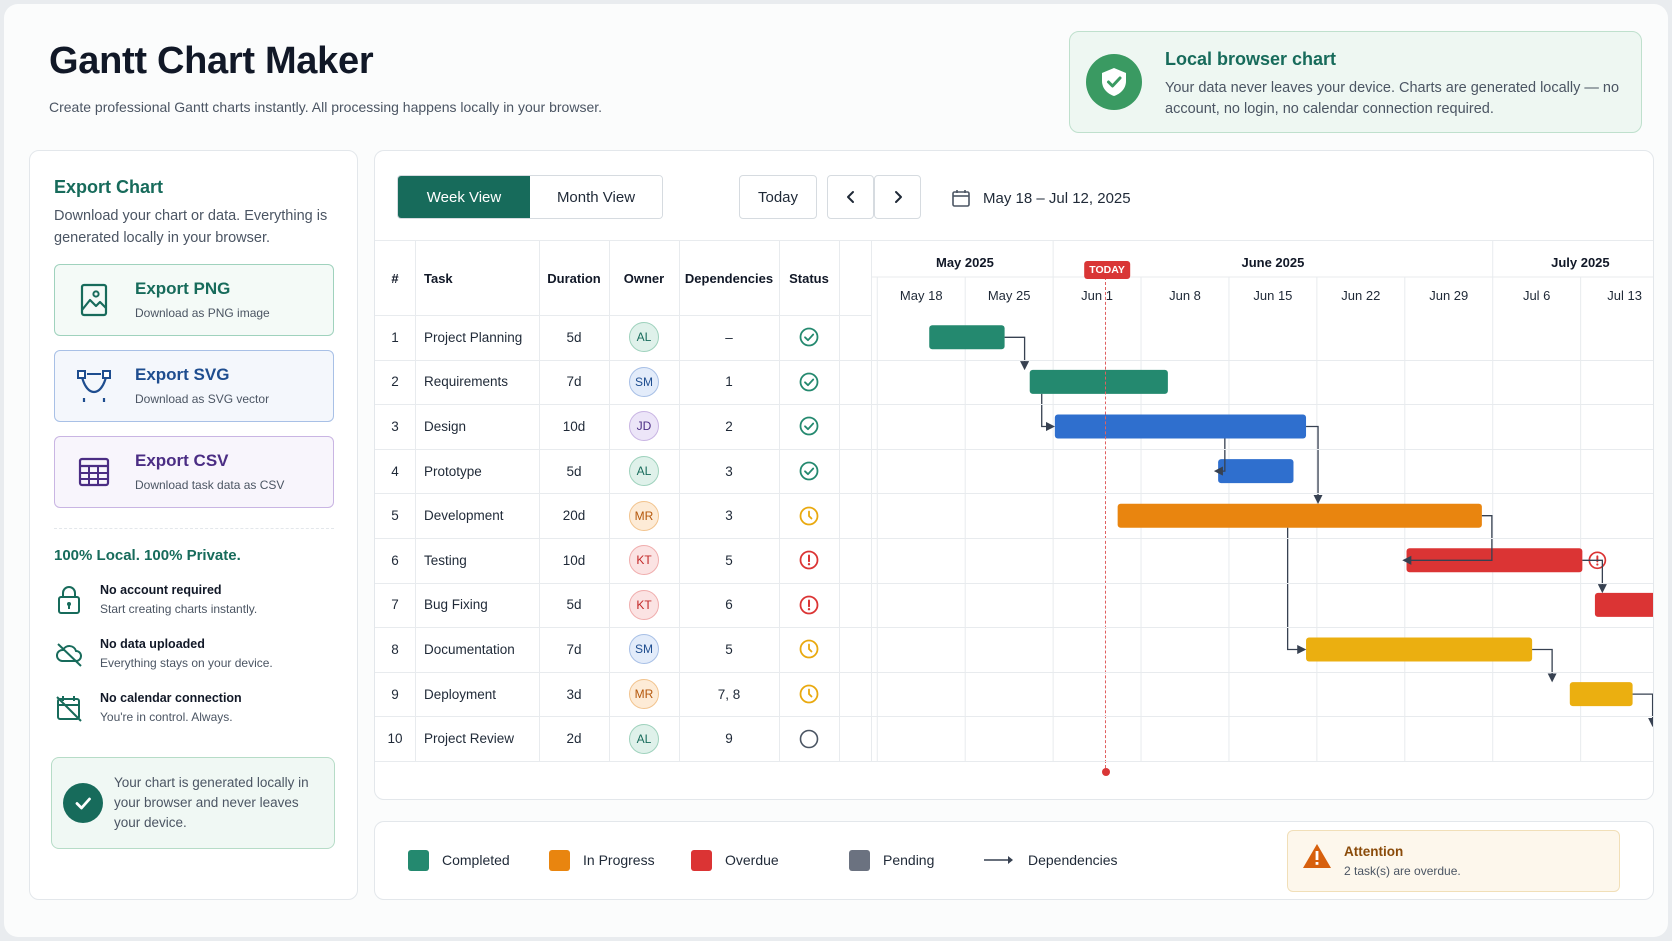 The height and width of the screenshot is (941, 1672). What do you see at coordinates (596, 197) in the screenshot?
I see `month-view-button: Month View` at bounding box center [596, 197].